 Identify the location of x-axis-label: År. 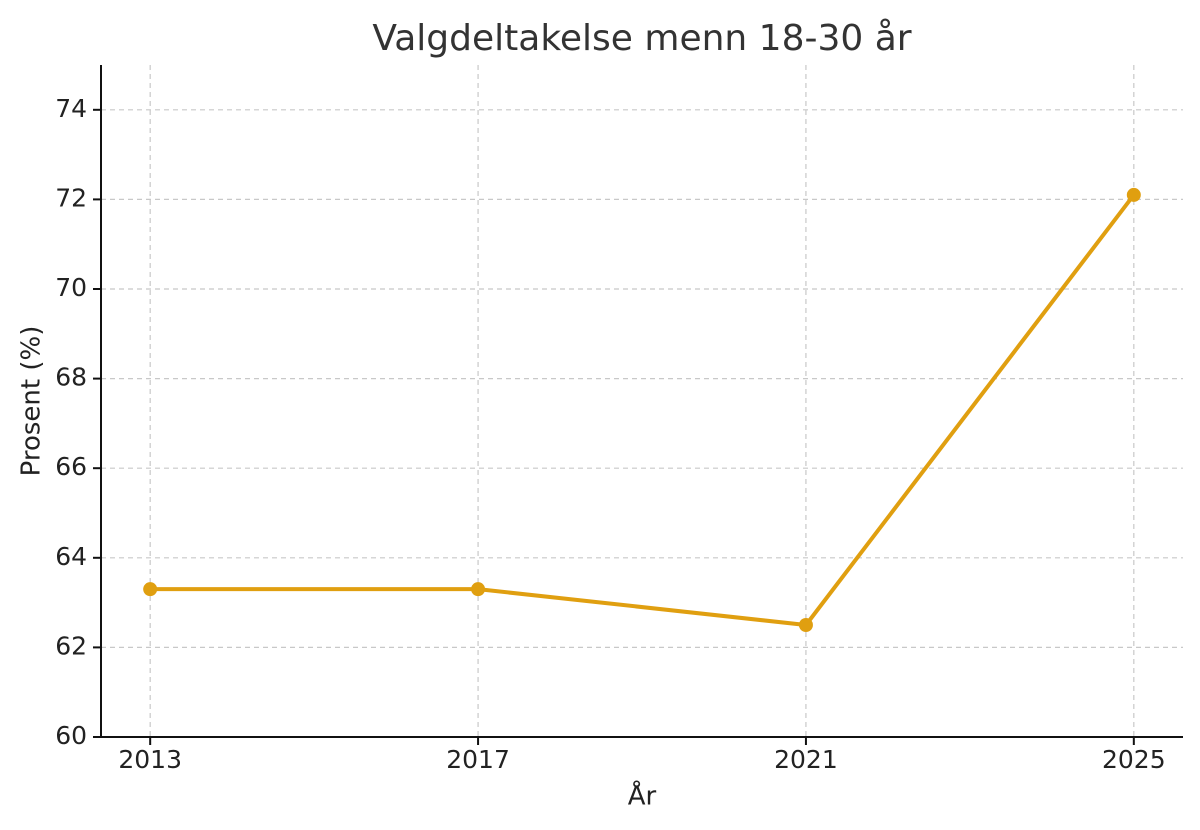
(642, 796).